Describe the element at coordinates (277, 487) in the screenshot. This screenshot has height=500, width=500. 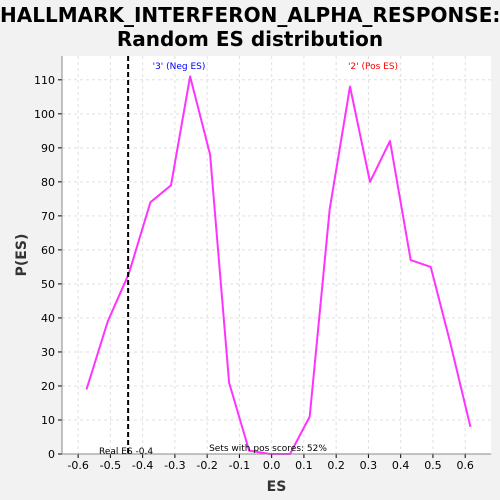
I see `x-axis-title: ES` at that location.